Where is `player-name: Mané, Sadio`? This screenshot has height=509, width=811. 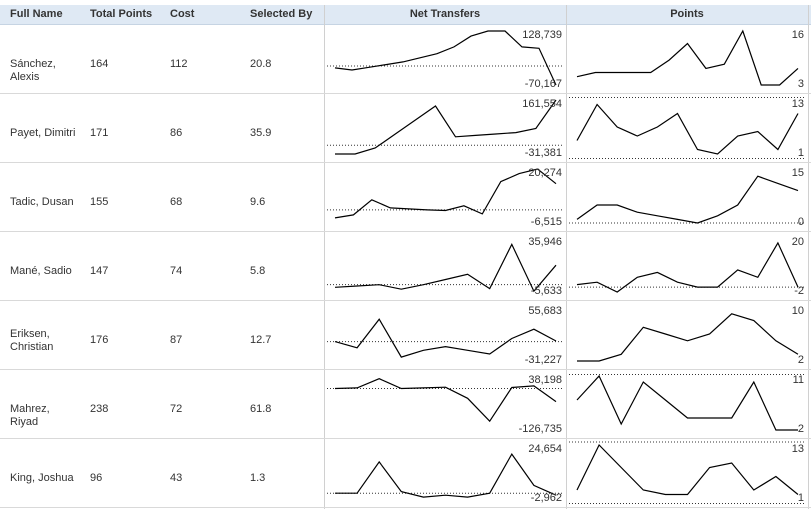
player-name: Mané, Sadio is located at coordinates (41, 271).